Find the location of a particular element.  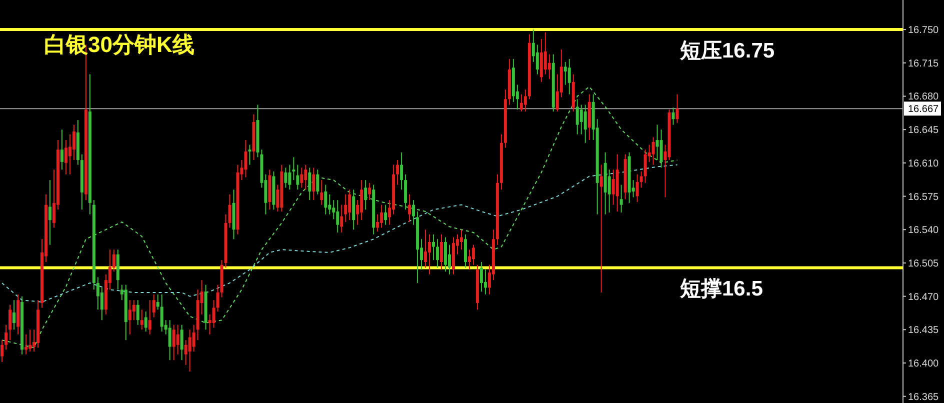

ref-line-label: 16.667 is located at coordinates (924, 110).